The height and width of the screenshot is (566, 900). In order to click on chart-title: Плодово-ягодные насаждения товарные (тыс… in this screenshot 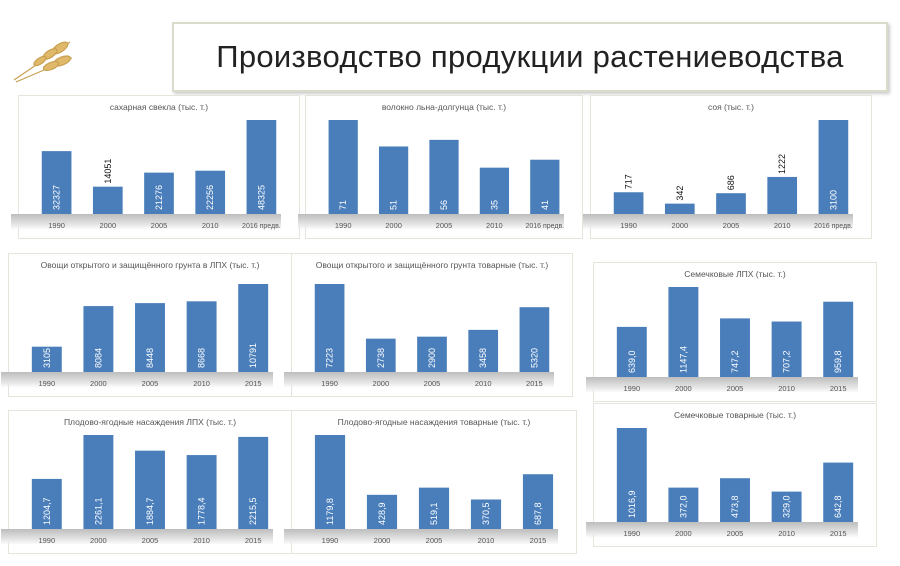, I will do `click(434, 422)`.